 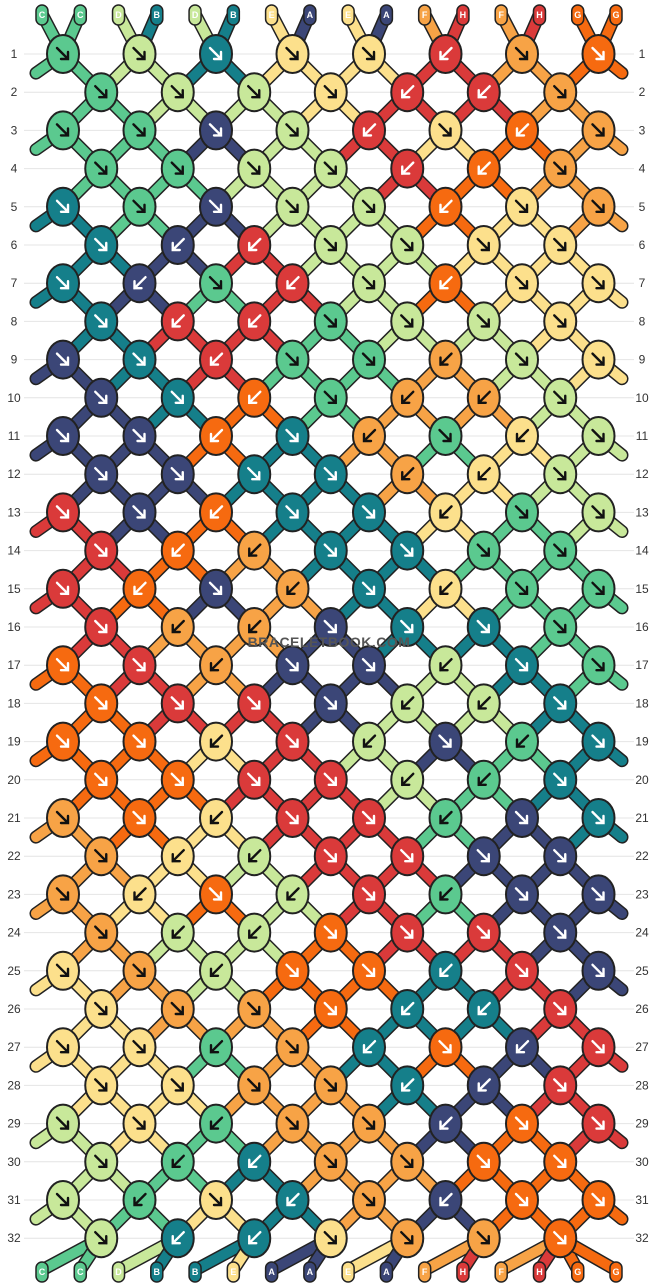 I want to click on row-number-right: 19, so click(x=642, y=742).